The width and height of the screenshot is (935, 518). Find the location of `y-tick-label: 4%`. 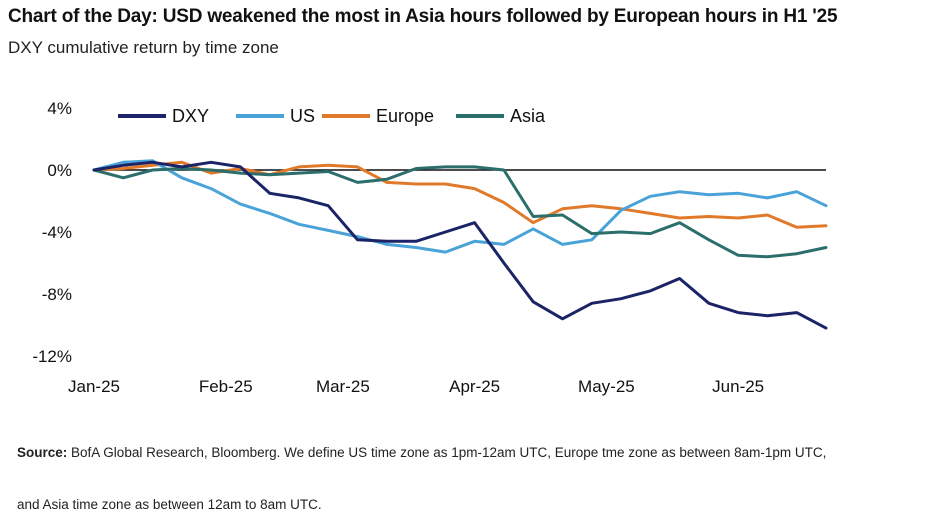

y-tick-label: 4% is located at coordinates (59, 108).